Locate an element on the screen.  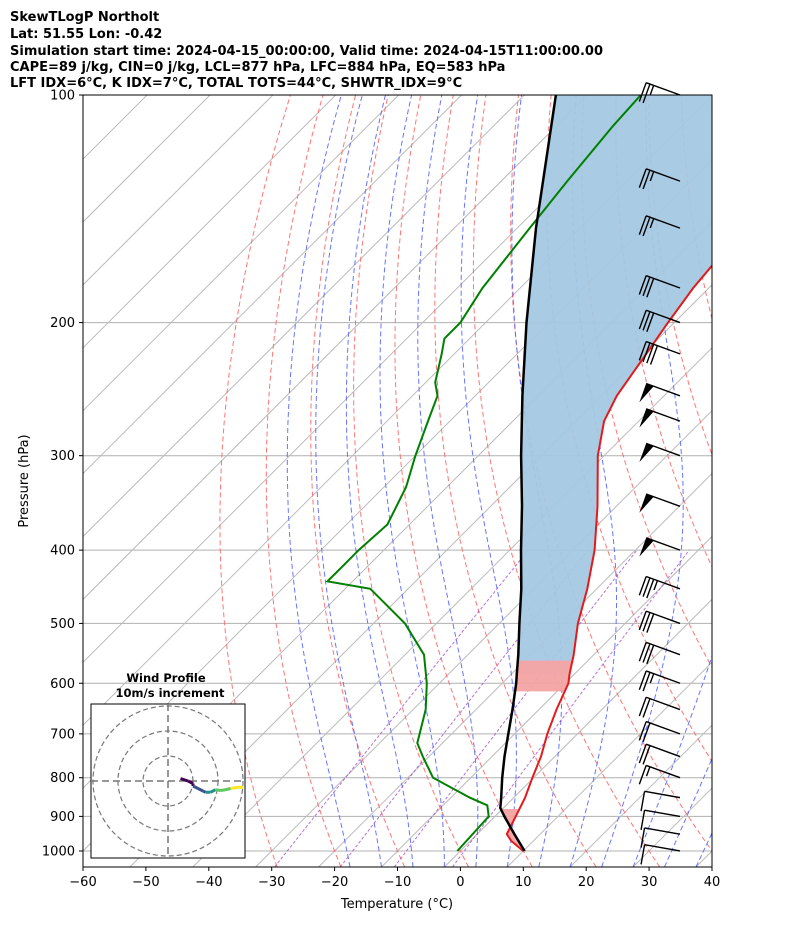
wind-barbs is located at coordinates (659, 473).